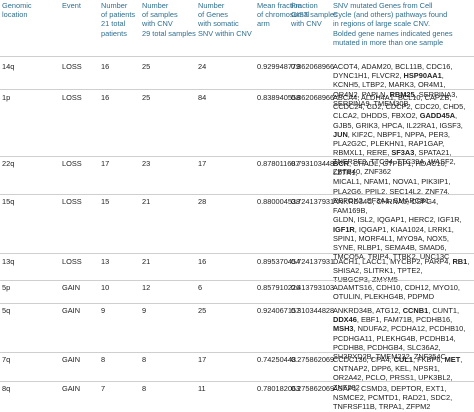  Describe the element at coordinates (279, 310) in the screenshot. I see `cell-fraction-arm: 0.924067157` at that location.